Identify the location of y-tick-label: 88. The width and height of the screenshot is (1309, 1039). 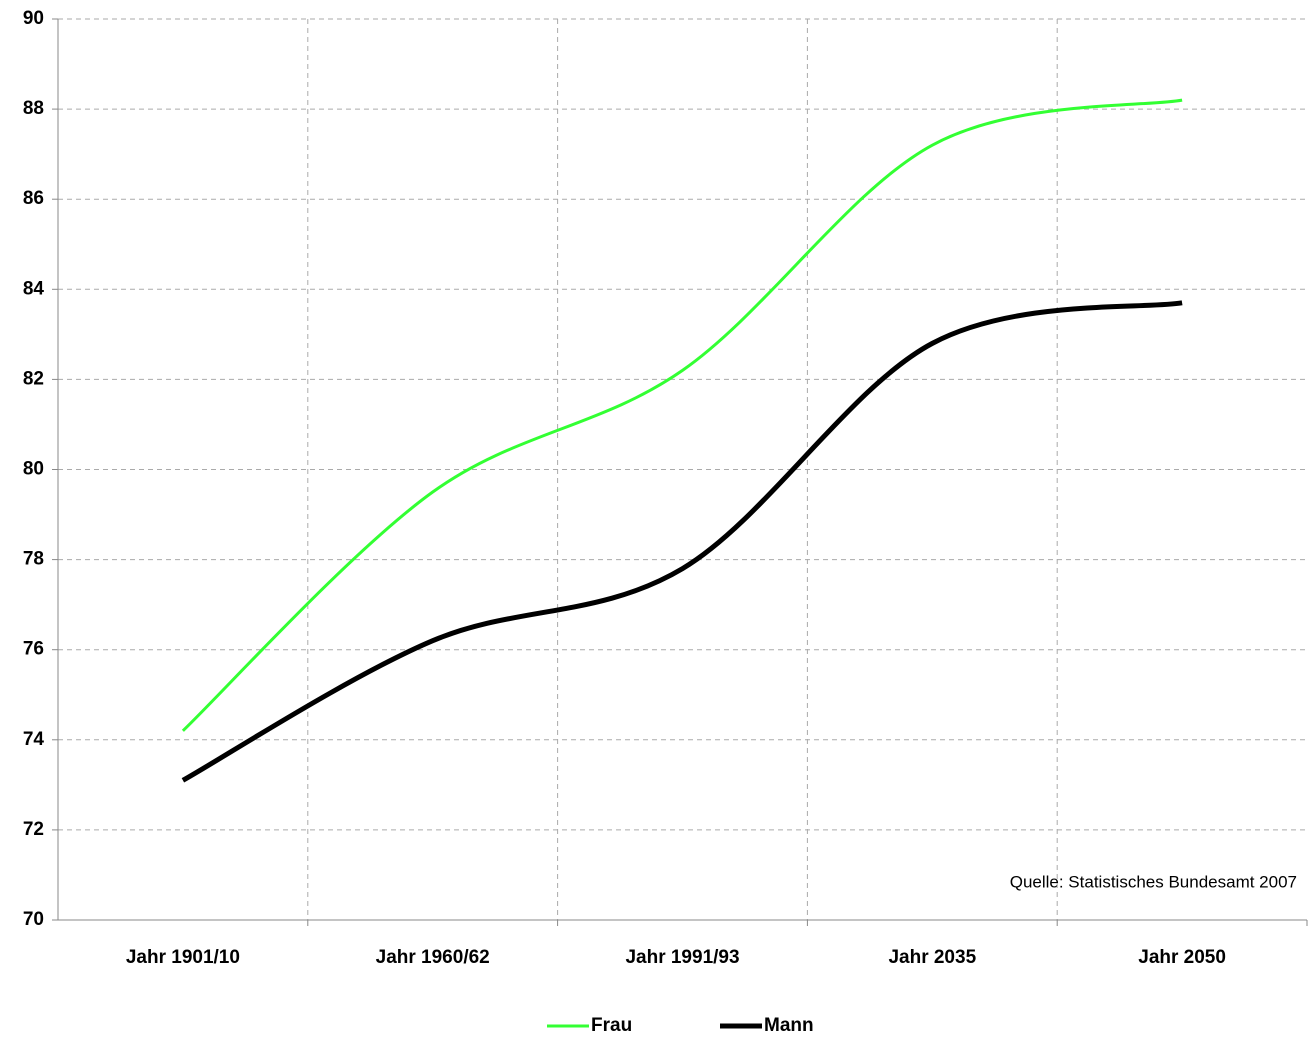
(33, 108).